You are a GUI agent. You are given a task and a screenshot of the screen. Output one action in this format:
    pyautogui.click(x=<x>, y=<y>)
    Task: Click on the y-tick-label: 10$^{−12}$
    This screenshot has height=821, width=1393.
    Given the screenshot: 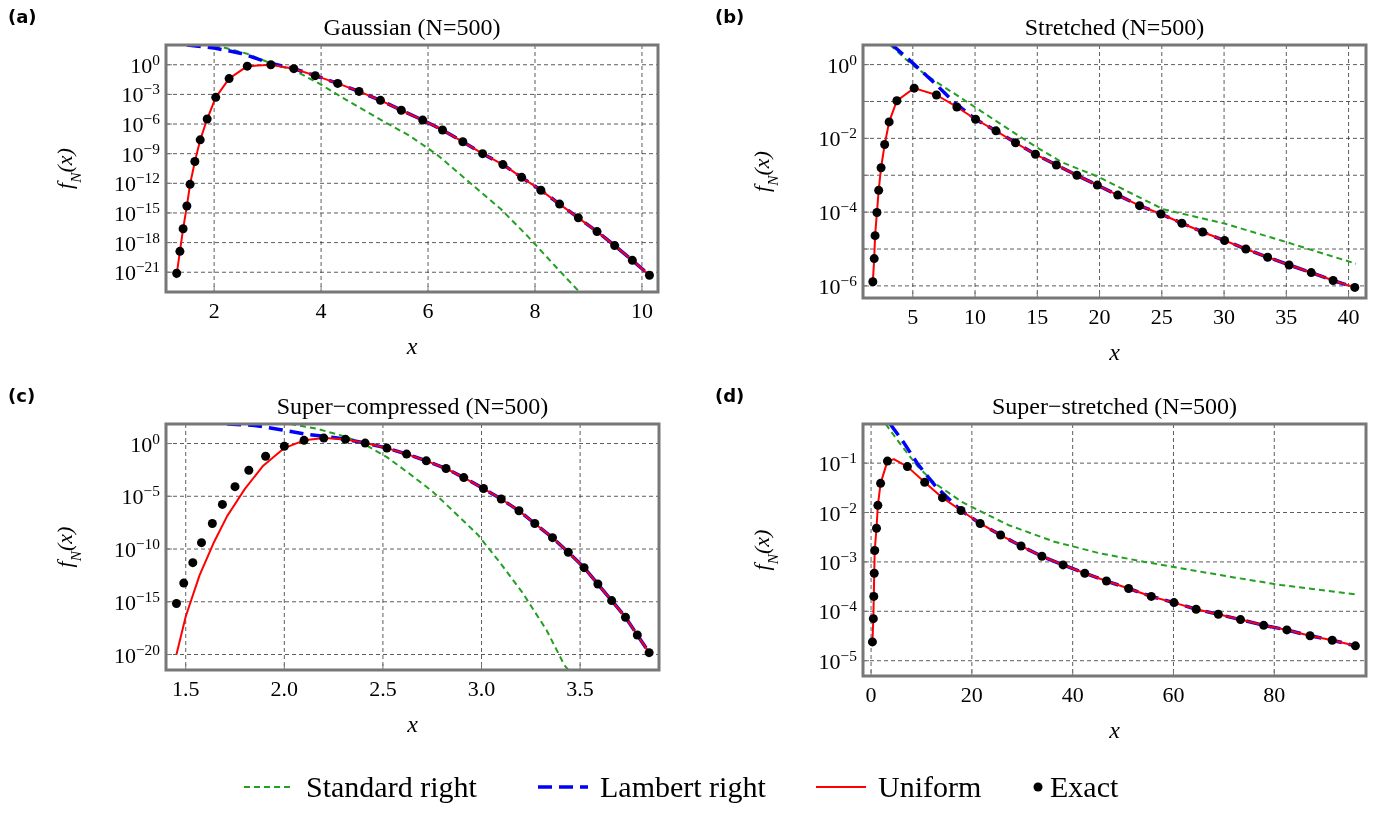 What is the action you would take?
    pyautogui.click(x=136, y=182)
    